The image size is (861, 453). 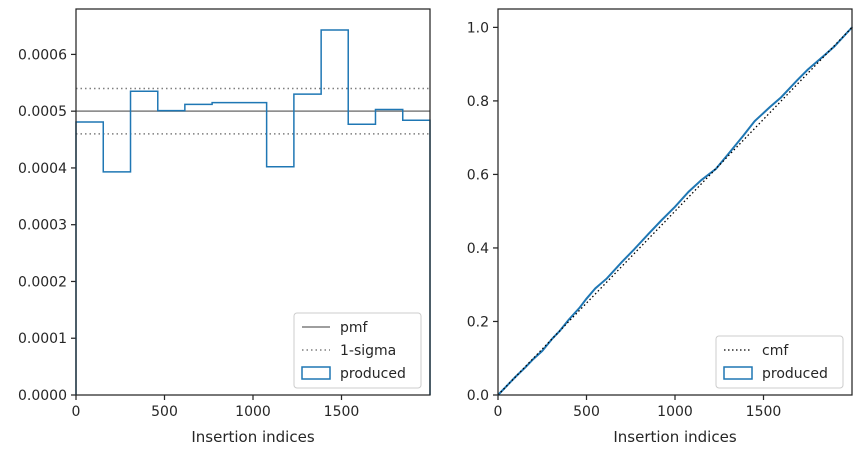 What do you see at coordinates (478, 175) in the screenshot?
I see `right-y-tick-label: 0.6` at bounding box center [478, 175].